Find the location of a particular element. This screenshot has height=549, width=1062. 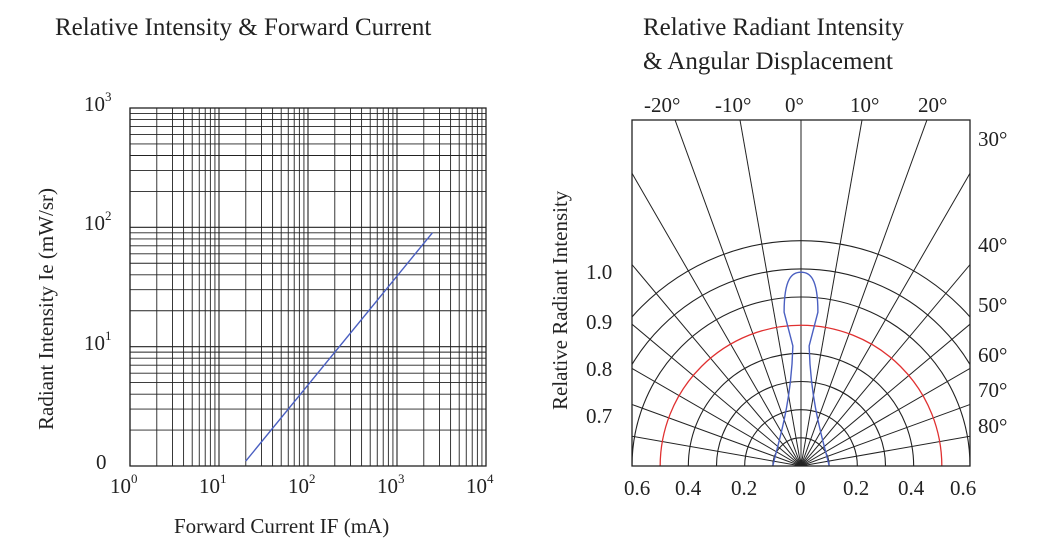

x-tick-label: 10⁰ is located at coordinates (124, 484).